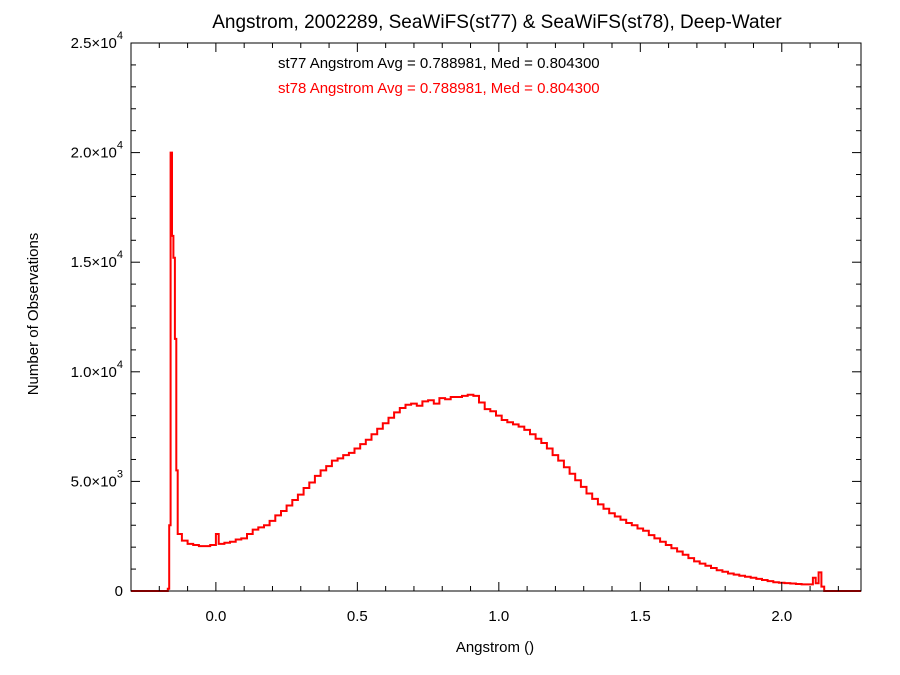 The image size is (900, 675). What do you see at coordinates (357, 616) in the screenshot?
I see `x-tick-label-1: 0.5` at bounding box center [357, 616].